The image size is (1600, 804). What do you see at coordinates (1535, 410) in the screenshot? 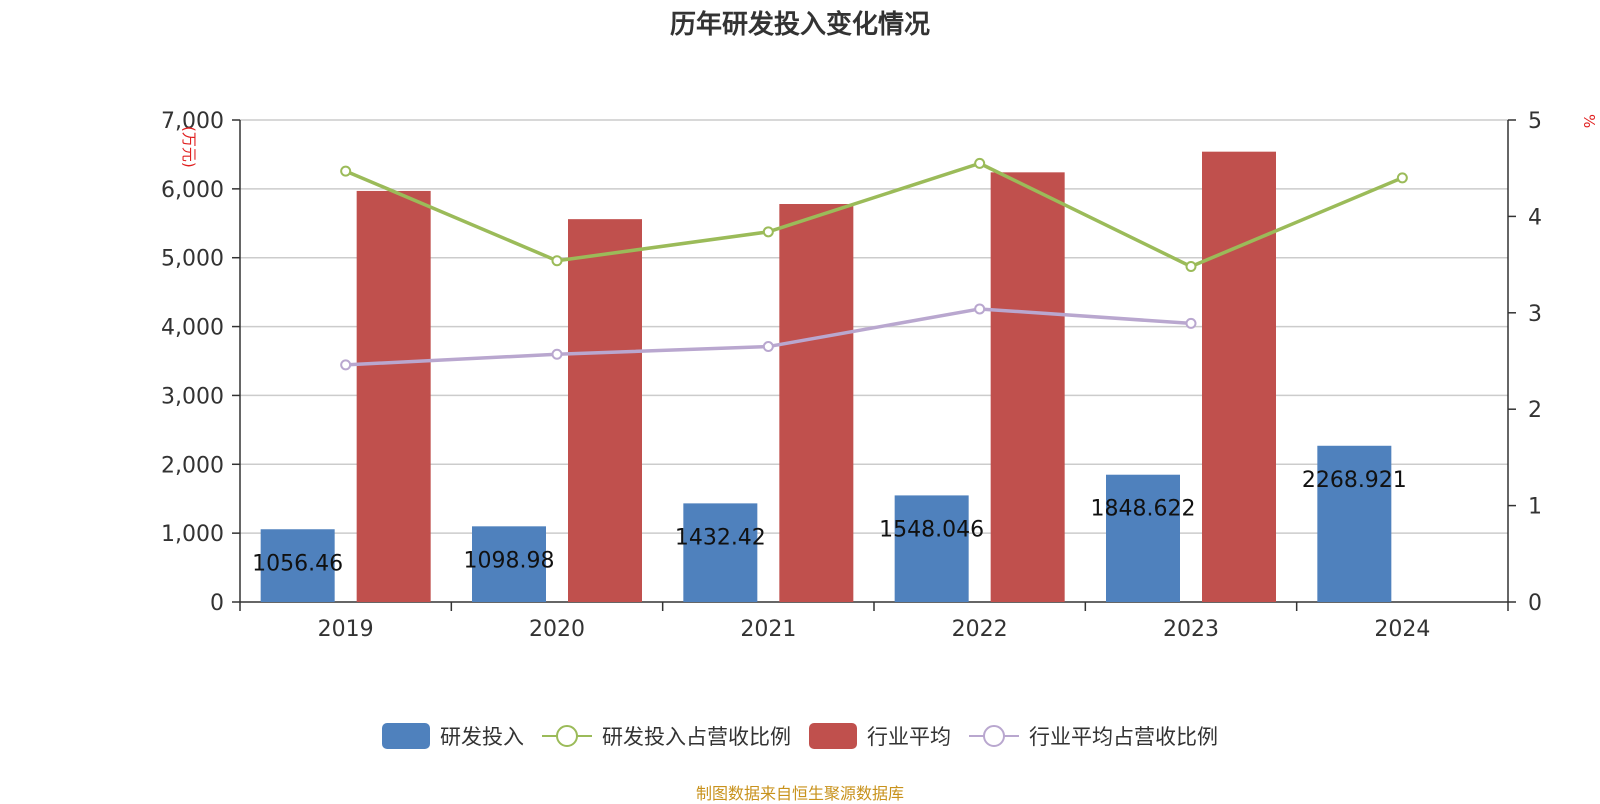
I see `y-right-tick-label: 2` at bounding box center [1535, 410].